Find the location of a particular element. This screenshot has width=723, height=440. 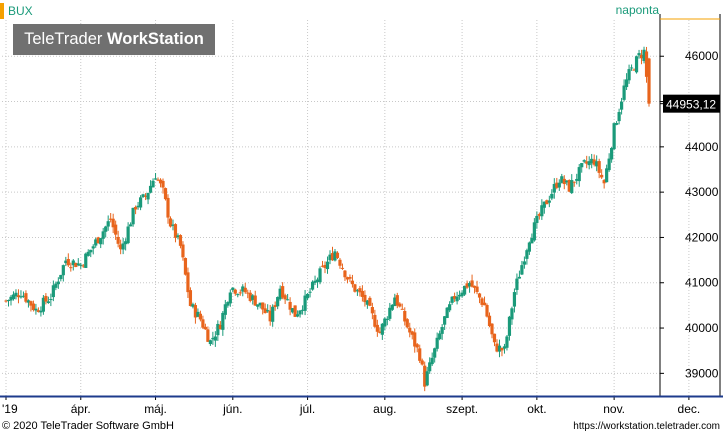

symbol-label: BUX is located at coordinates (16, 11).